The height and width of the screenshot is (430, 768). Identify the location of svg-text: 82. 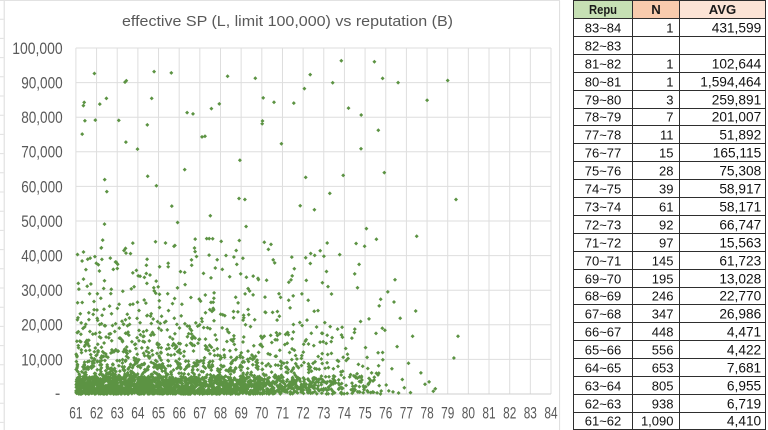
(509, 414).